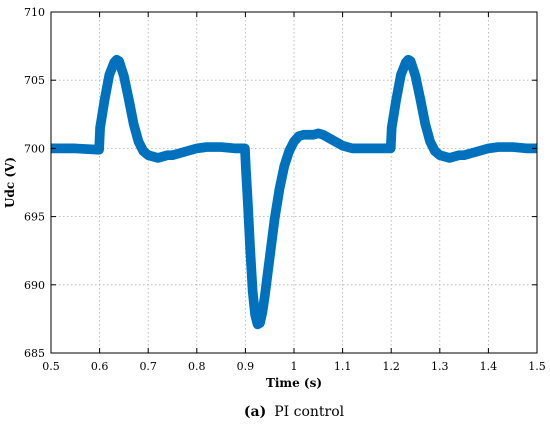 This screenshot has width=550, height=426. Describe the element at coordinates (294, 383) in the screenshot. I see `x-axis-label: Time (s)` at that location.